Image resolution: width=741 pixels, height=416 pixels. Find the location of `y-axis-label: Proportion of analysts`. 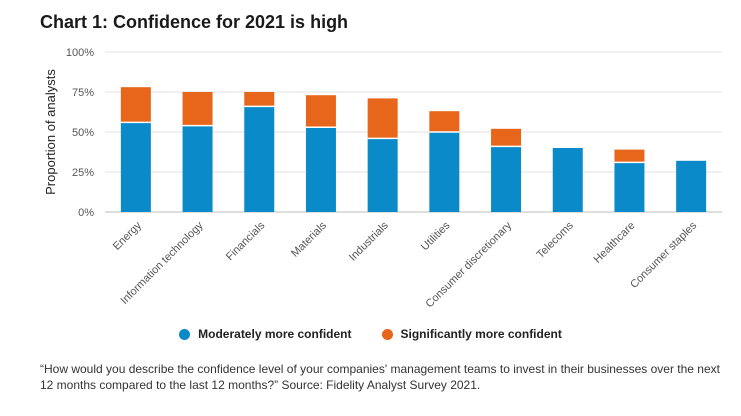

y-axis-label: Proportion of analysts is located at coordinates (50, 132).